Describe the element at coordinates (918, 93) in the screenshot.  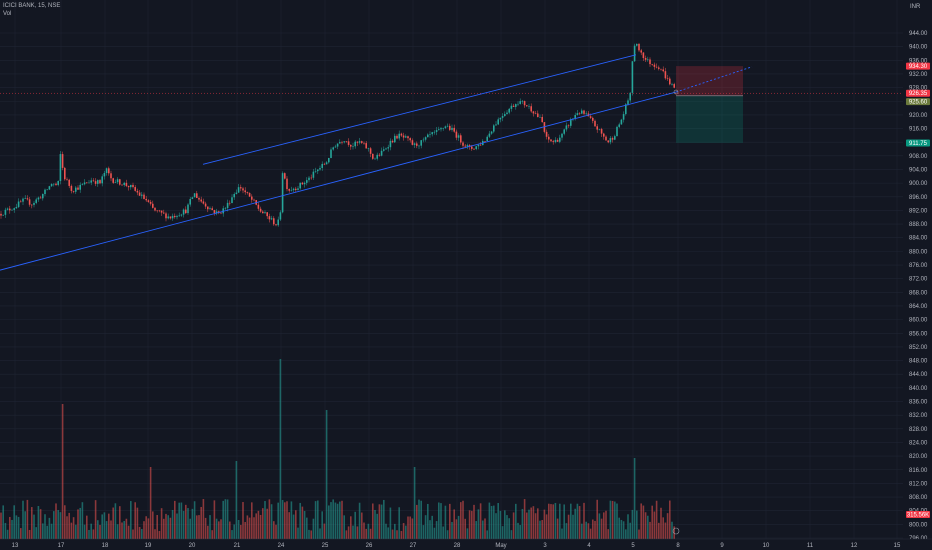
I see `price-tag-current` at that location.